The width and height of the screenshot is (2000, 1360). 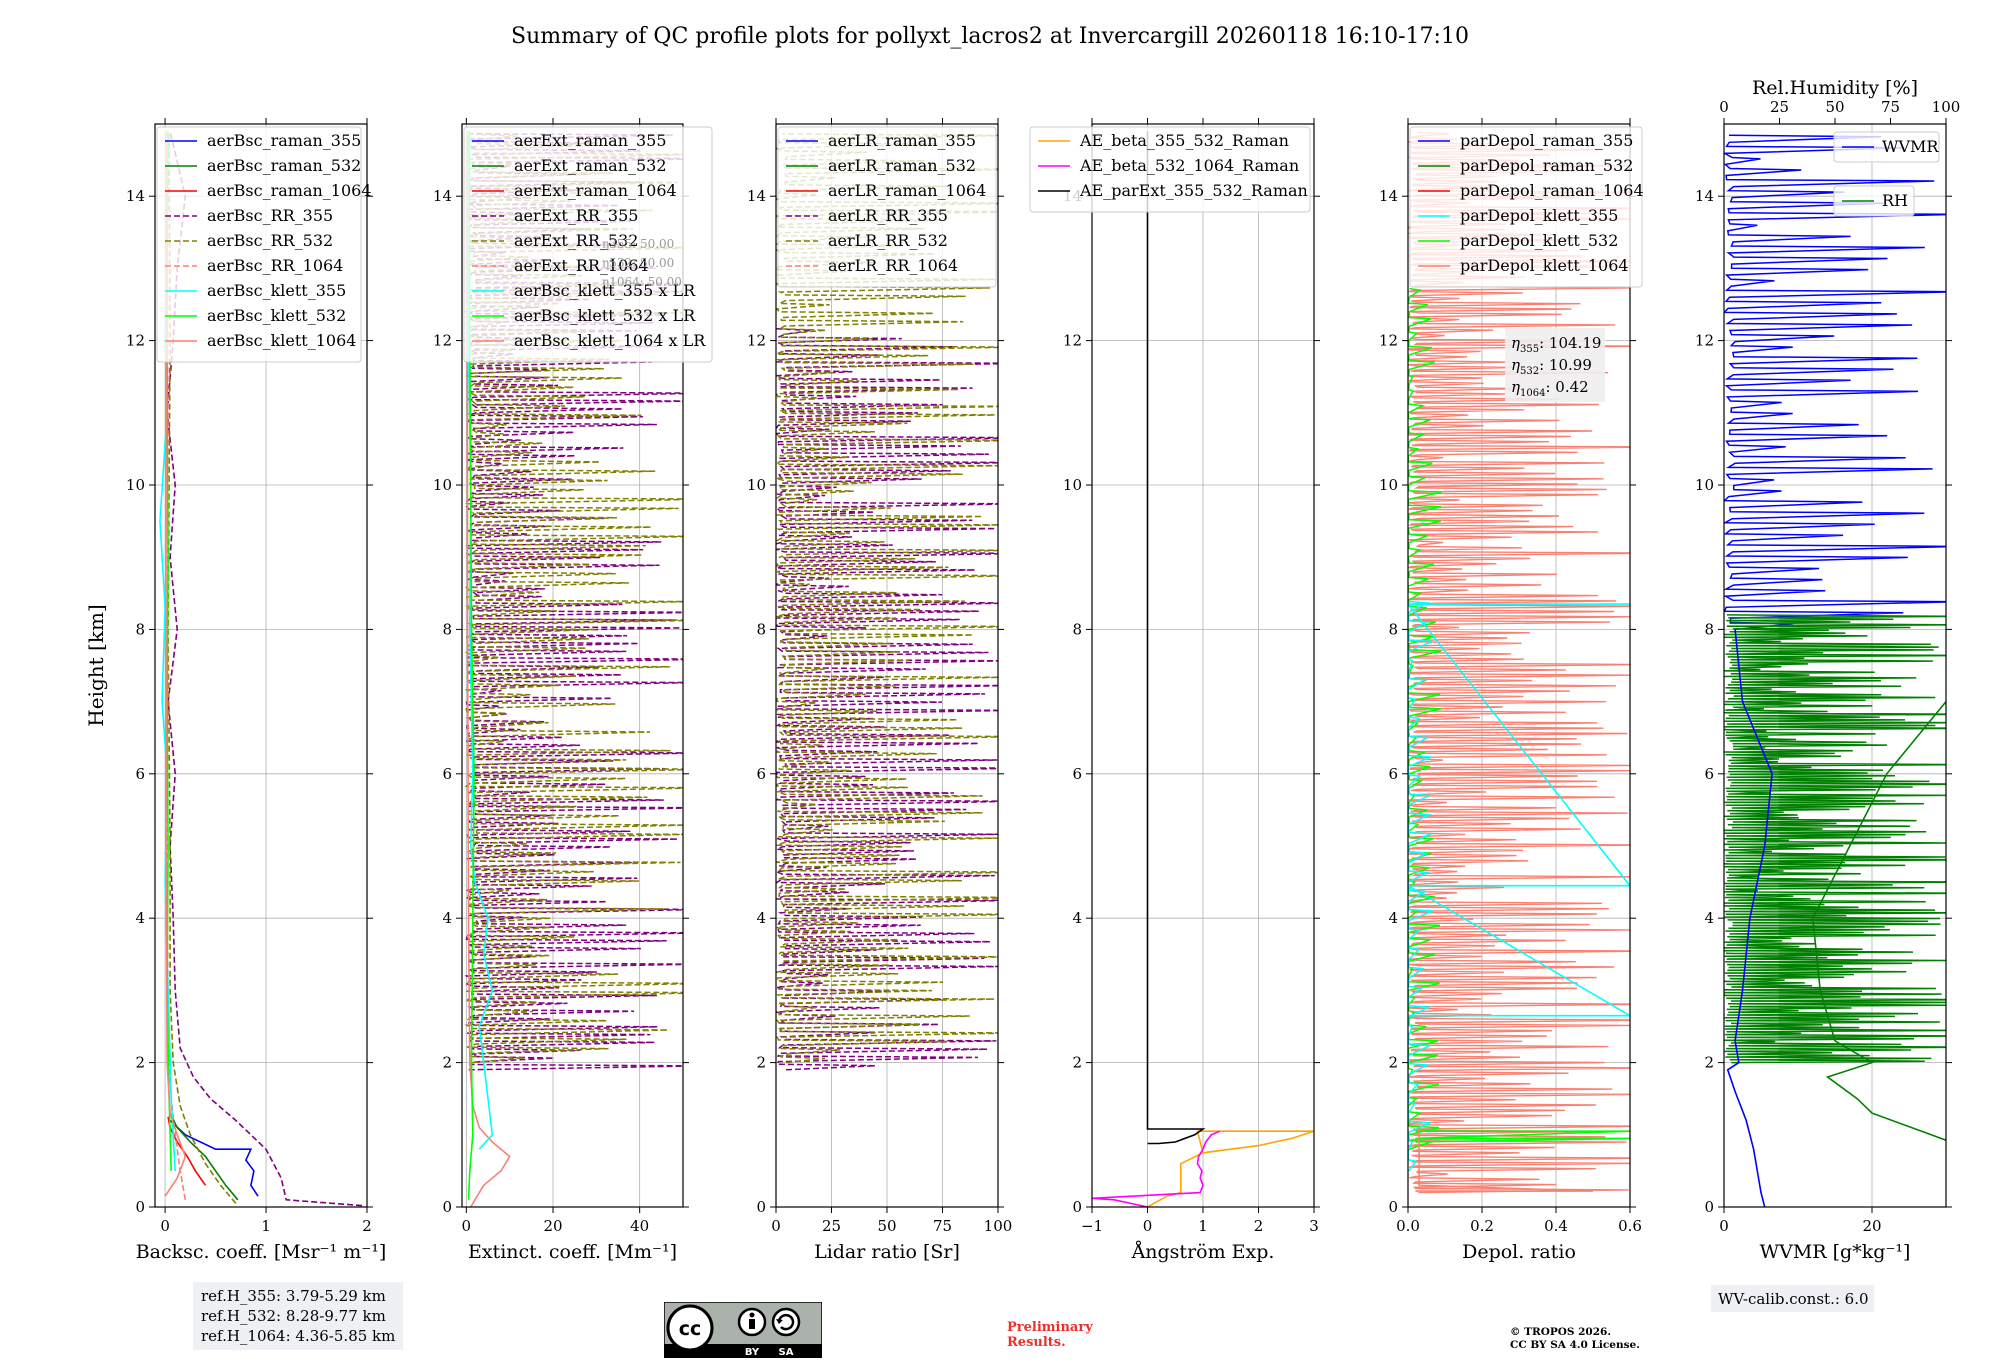 I want to click on legend-label: aerExt_RR_1064, so click(x=581, y=265).